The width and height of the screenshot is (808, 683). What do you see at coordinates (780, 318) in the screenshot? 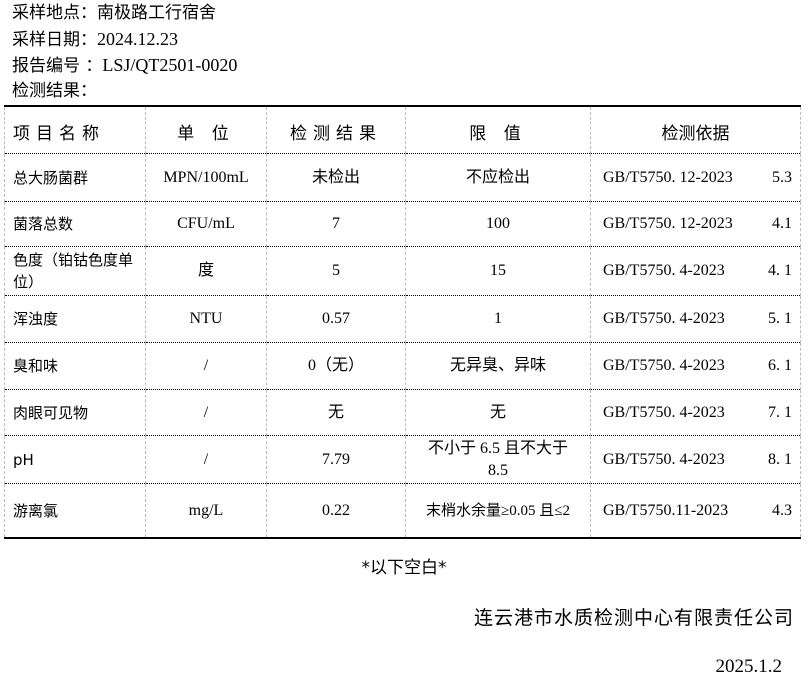
I see `basis-clause: 5. 1` at bounding box center [780, 318].